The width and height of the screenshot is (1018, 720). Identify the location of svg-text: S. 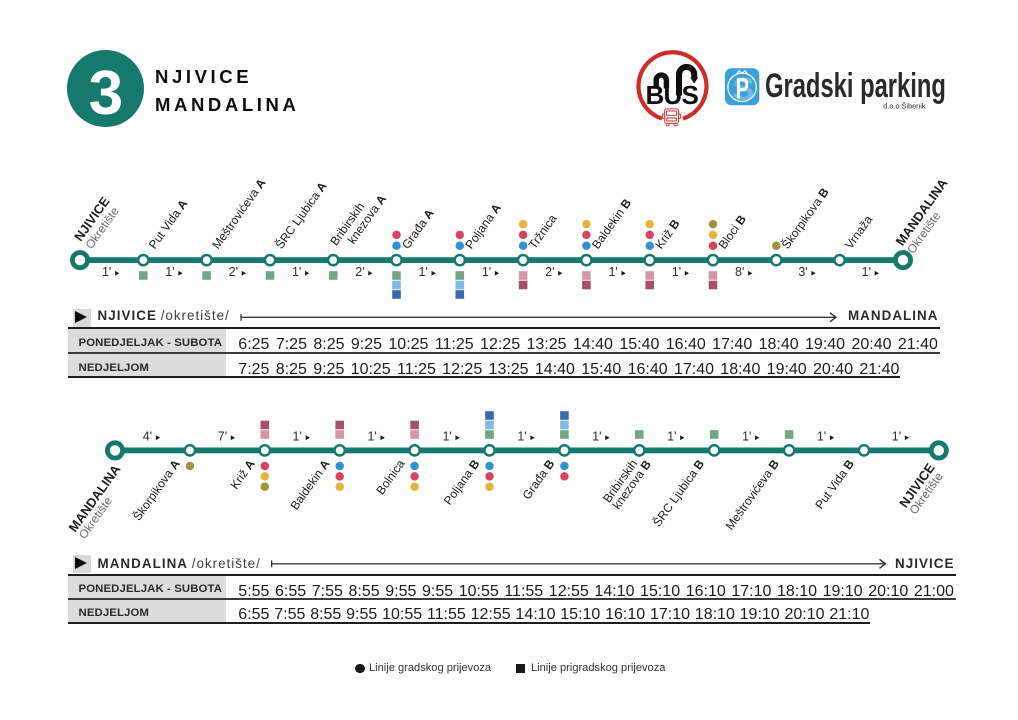
(743, 89).